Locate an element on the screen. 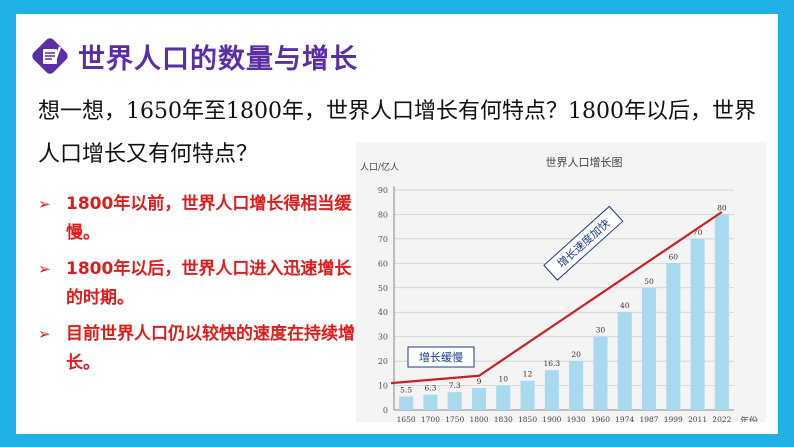 Image resolution: width=794 pixels, height=447 pixels. value-label: 30 is located at coordinates (601, 330).